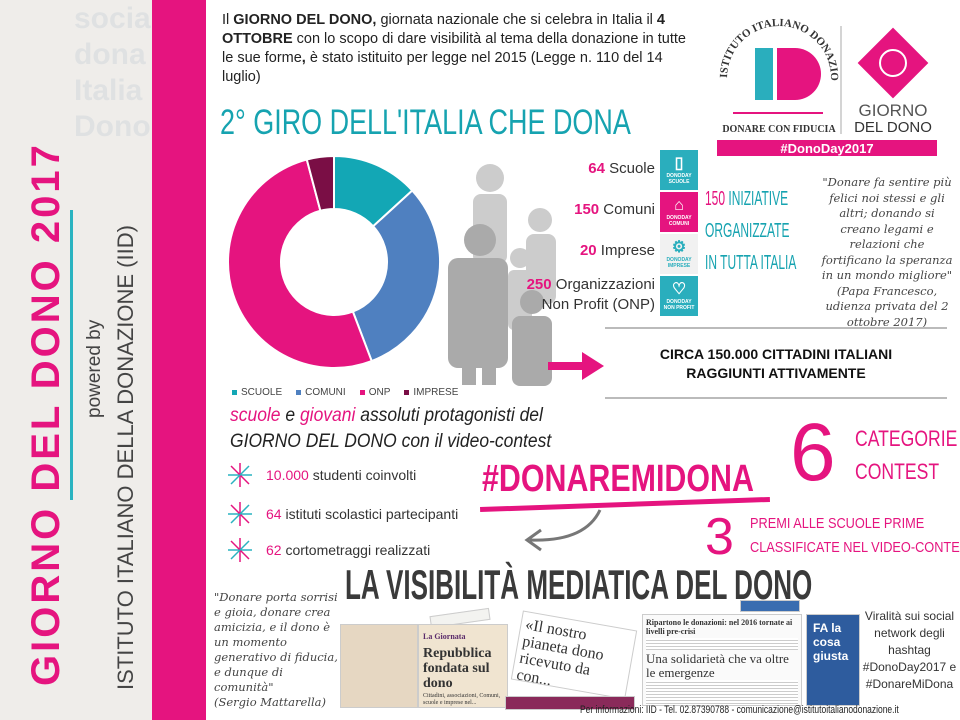  I want to click on powered-by: powered by, so click(94, 368).